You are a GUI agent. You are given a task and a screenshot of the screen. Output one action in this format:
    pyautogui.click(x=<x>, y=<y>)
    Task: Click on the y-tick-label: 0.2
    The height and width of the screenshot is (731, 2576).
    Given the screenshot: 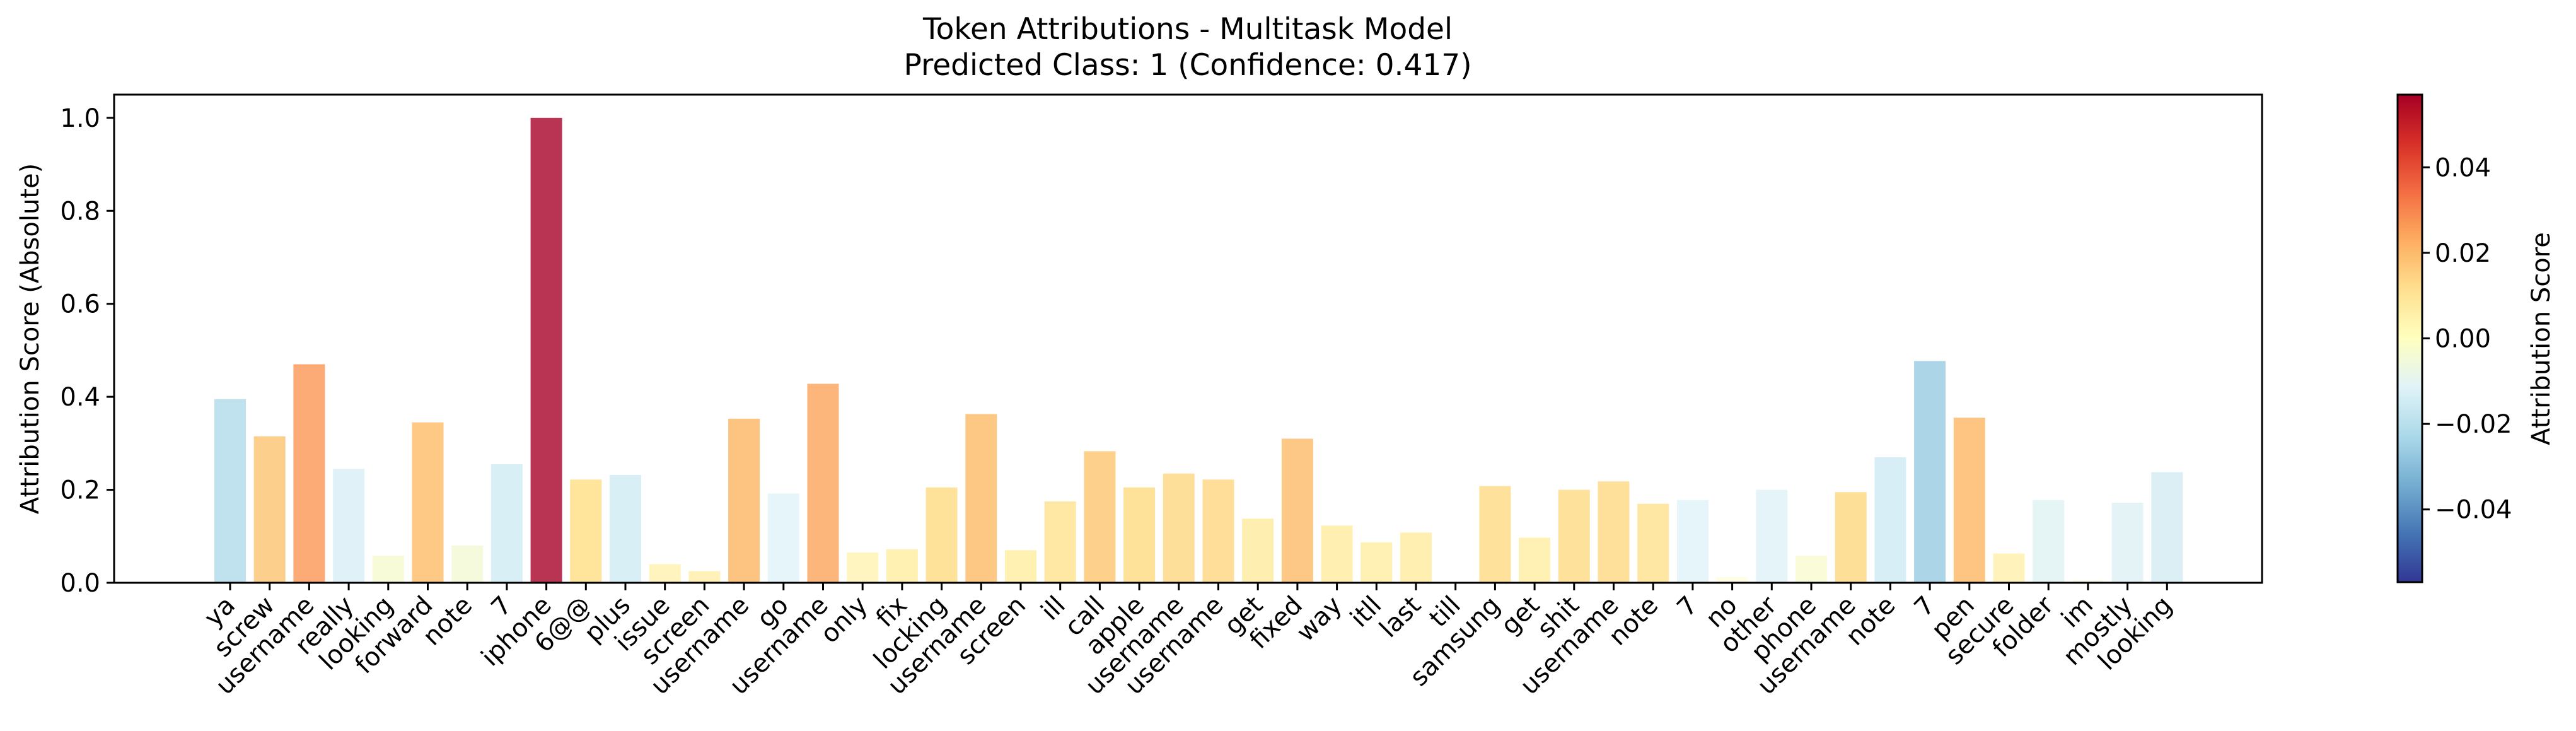 What is the action you would take?
    pyautogui.click(x=80, y=490)
    